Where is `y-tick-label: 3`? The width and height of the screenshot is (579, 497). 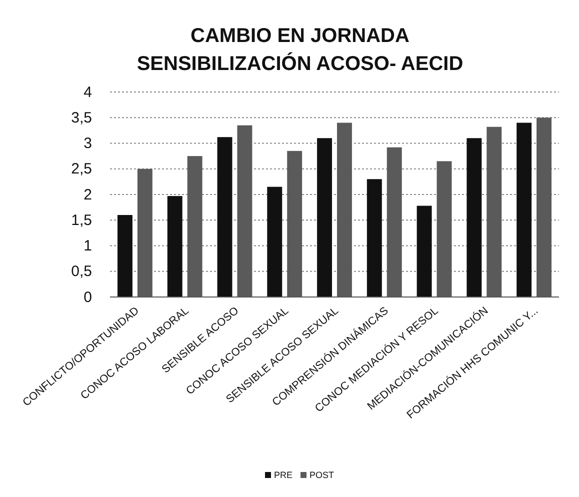 y-tick-label: 3 is located at coordinates (88, 143).